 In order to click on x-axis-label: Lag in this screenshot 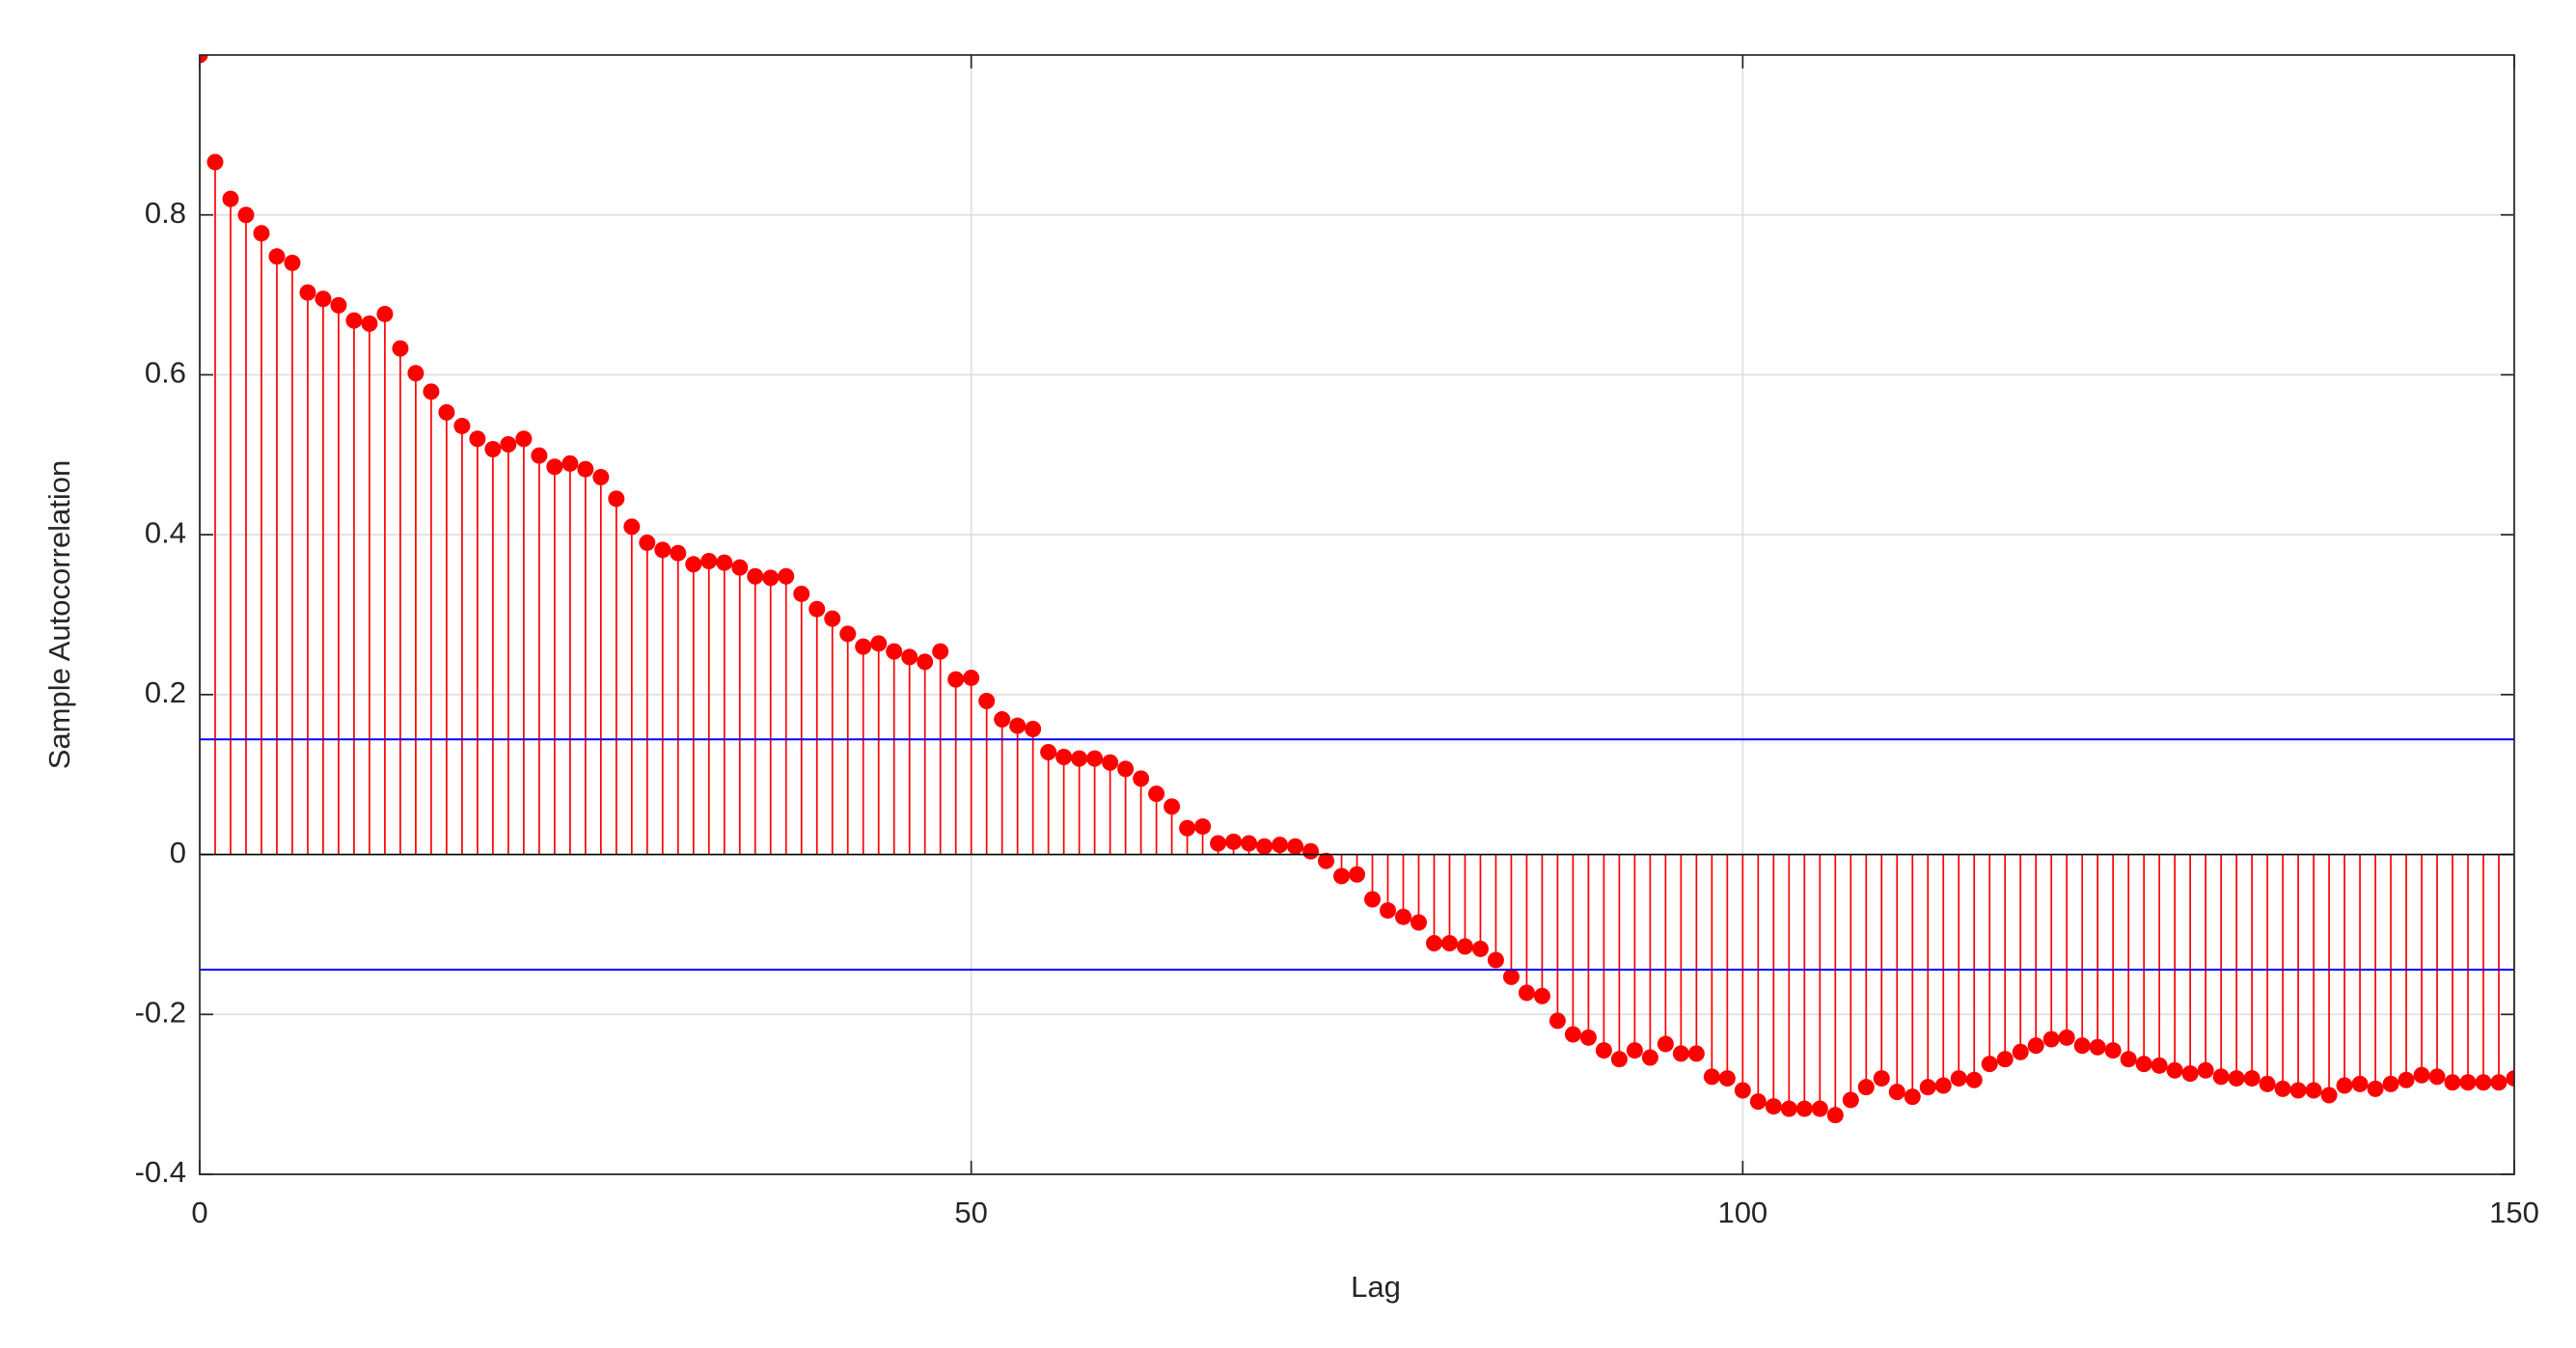, I will do `click(1376, 1287)`.